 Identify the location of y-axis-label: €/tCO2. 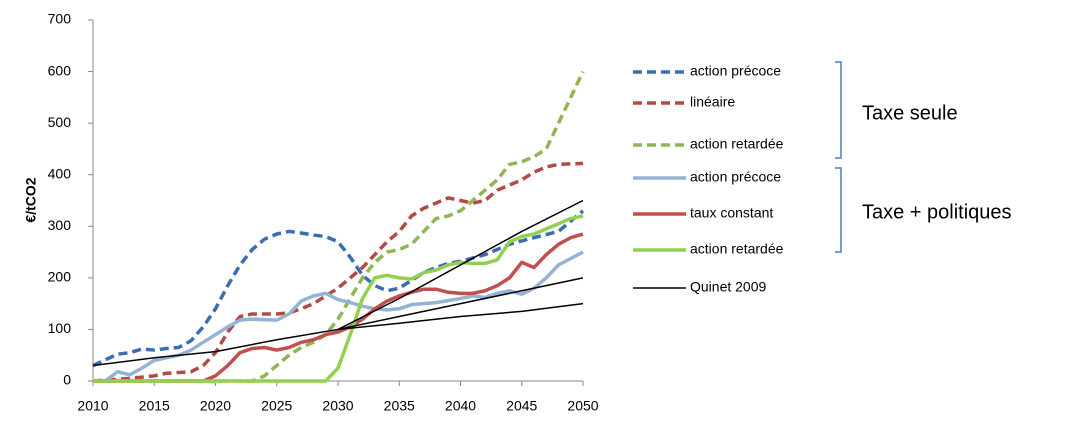
(31, 199).